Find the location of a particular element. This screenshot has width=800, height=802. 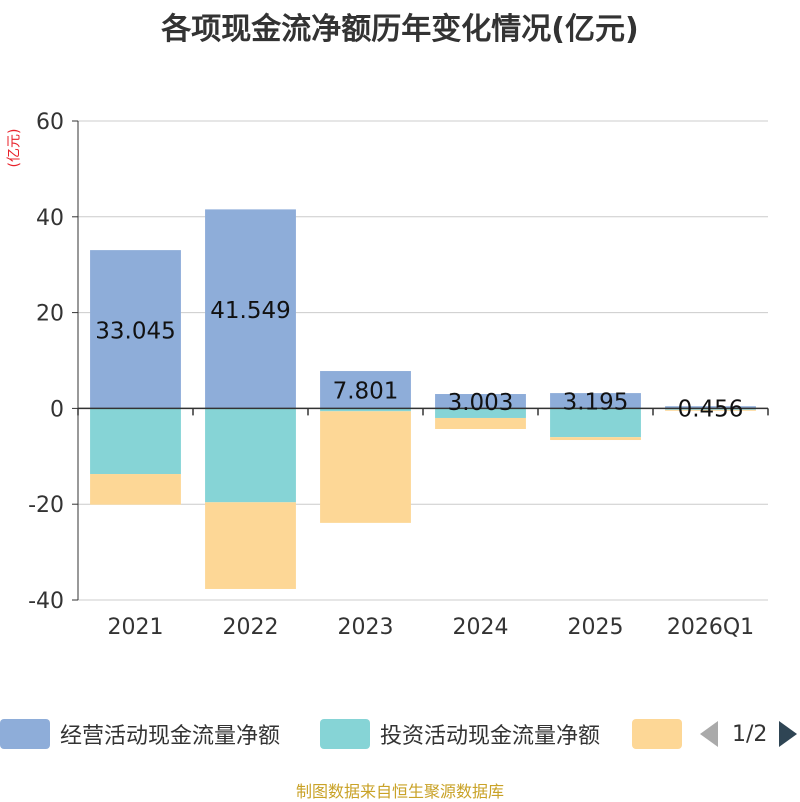

bar-series0-2022 is located at coordinates (250, 309).